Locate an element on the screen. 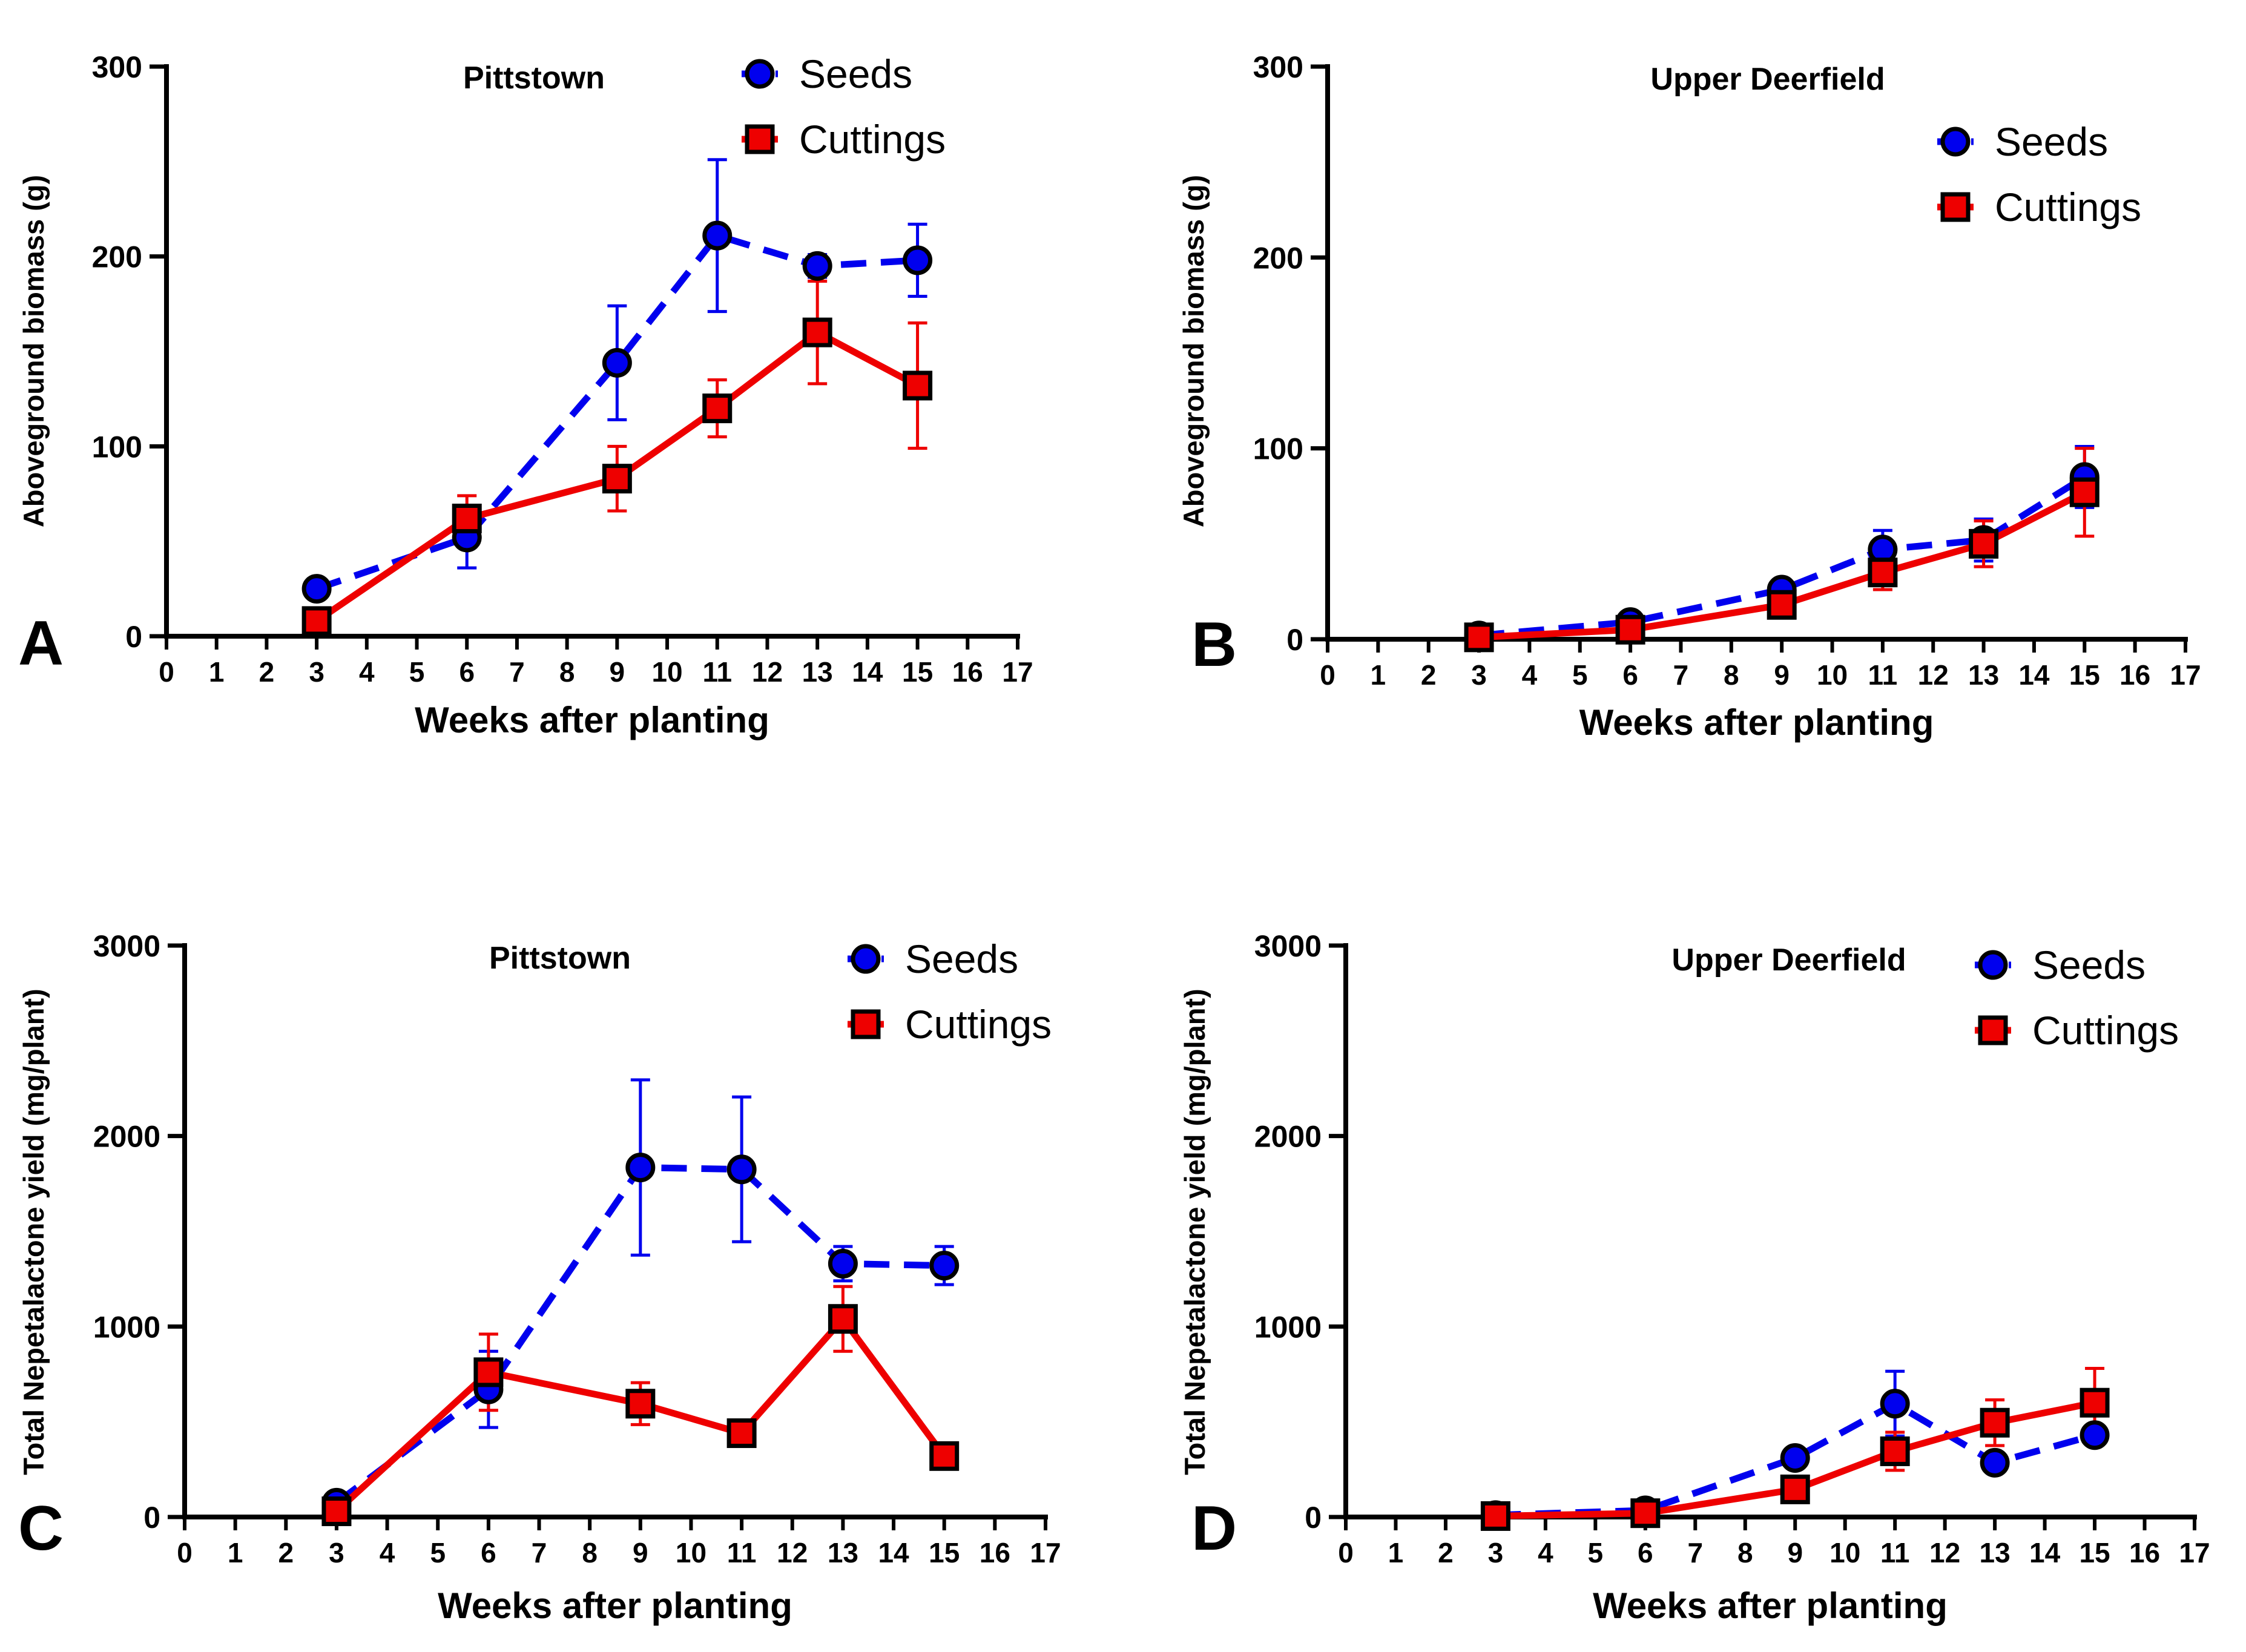  panel-letter: D is located at coordinates (1214, 1528).